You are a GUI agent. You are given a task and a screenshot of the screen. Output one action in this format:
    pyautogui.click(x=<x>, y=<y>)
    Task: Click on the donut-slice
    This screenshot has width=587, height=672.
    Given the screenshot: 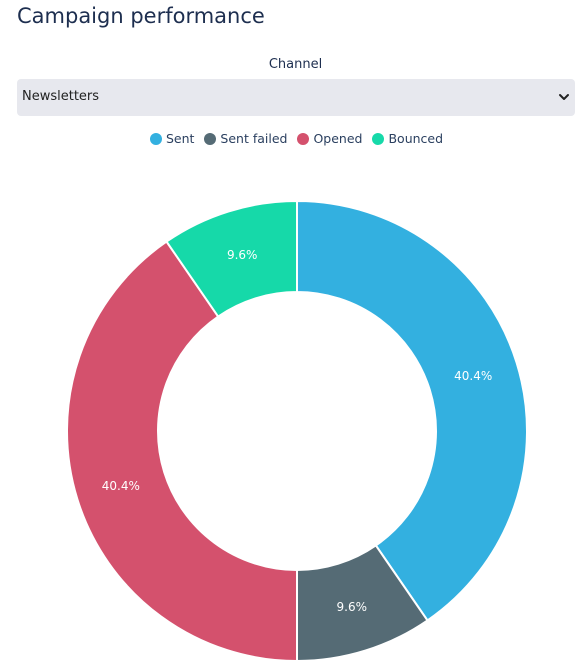 What is the action you would take?
    pyautogui.click(x=231, y=258)
    